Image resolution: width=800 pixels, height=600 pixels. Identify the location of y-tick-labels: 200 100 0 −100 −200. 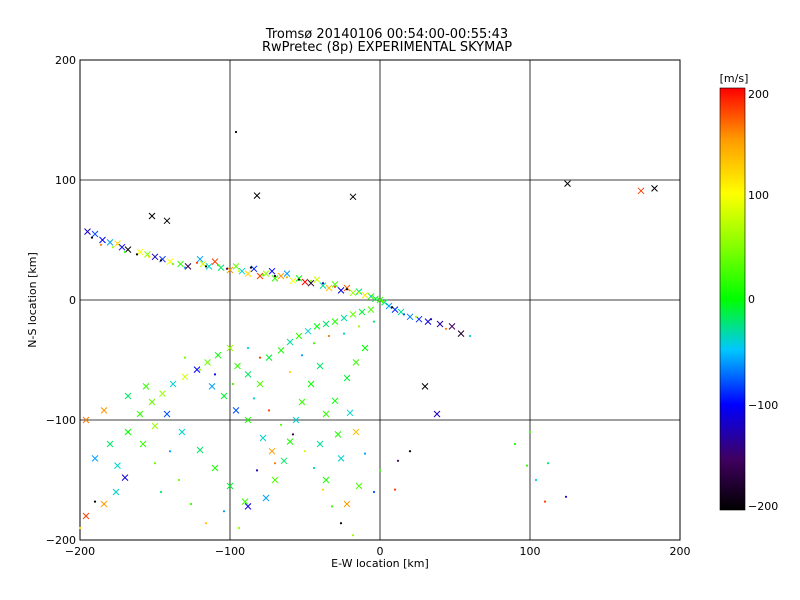
(61, 300).